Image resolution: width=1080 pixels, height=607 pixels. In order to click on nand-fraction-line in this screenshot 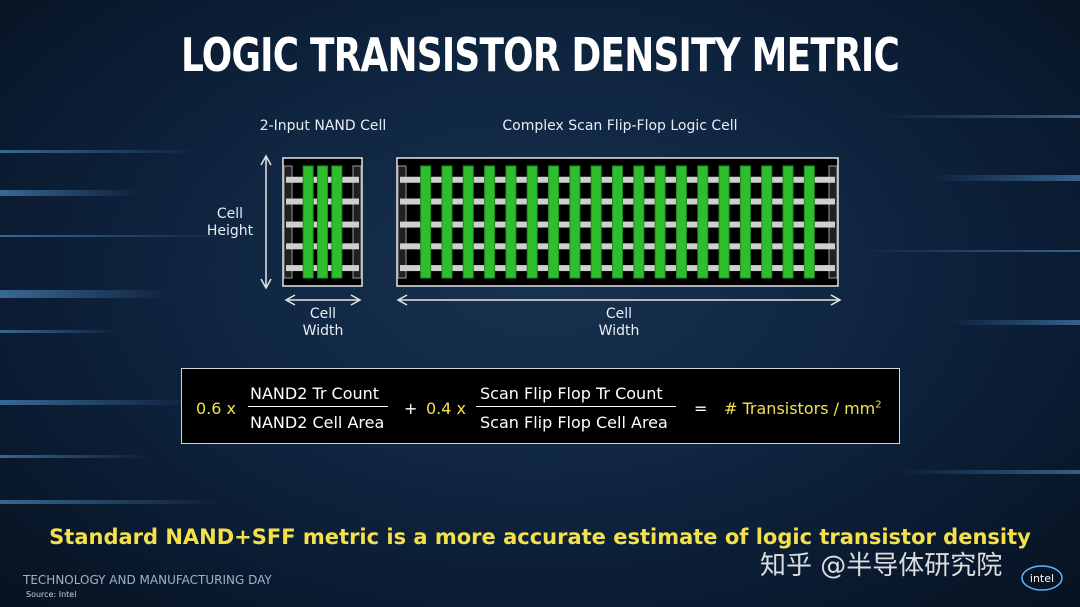, I will do `click(318, 406)`.